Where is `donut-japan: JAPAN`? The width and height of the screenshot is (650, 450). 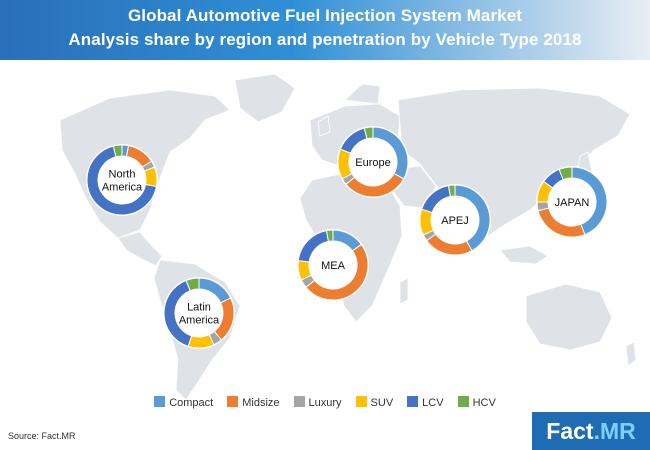 donut-japan: JAPAN is located at coordinates (572, 202).